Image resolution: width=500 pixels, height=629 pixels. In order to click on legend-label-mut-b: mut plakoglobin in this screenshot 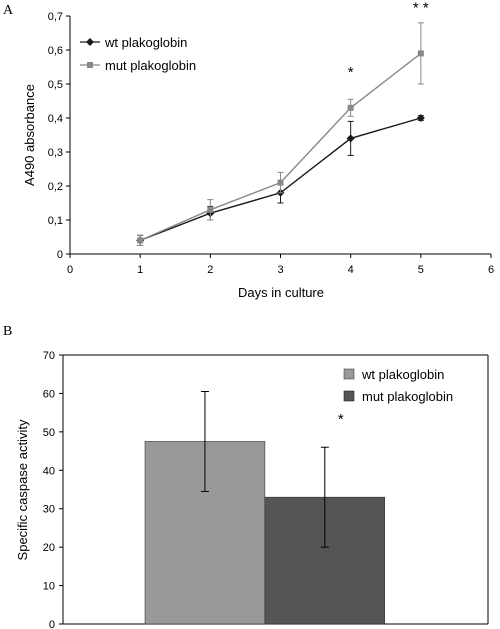, I will do `click(407, 396)`.